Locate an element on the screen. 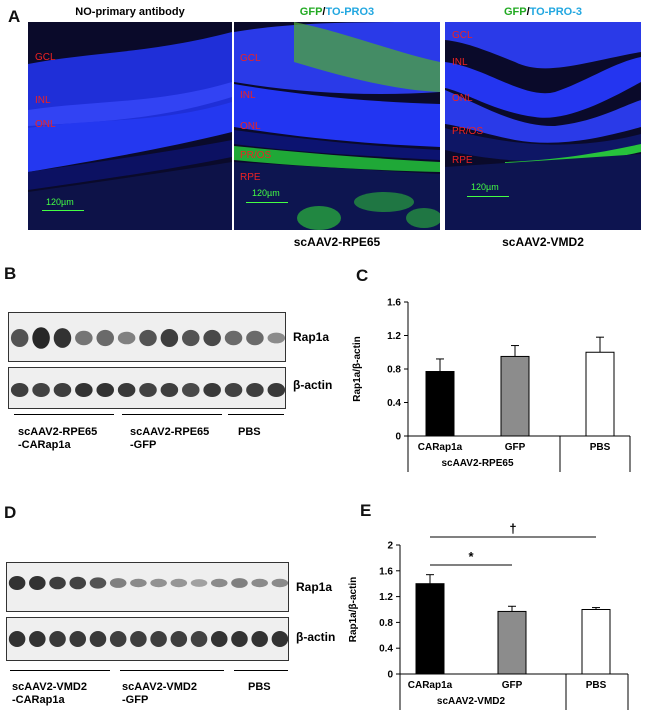 This screenshot has width=656, height=719. blot-b-rap1a is located at coordinates (147, 337).